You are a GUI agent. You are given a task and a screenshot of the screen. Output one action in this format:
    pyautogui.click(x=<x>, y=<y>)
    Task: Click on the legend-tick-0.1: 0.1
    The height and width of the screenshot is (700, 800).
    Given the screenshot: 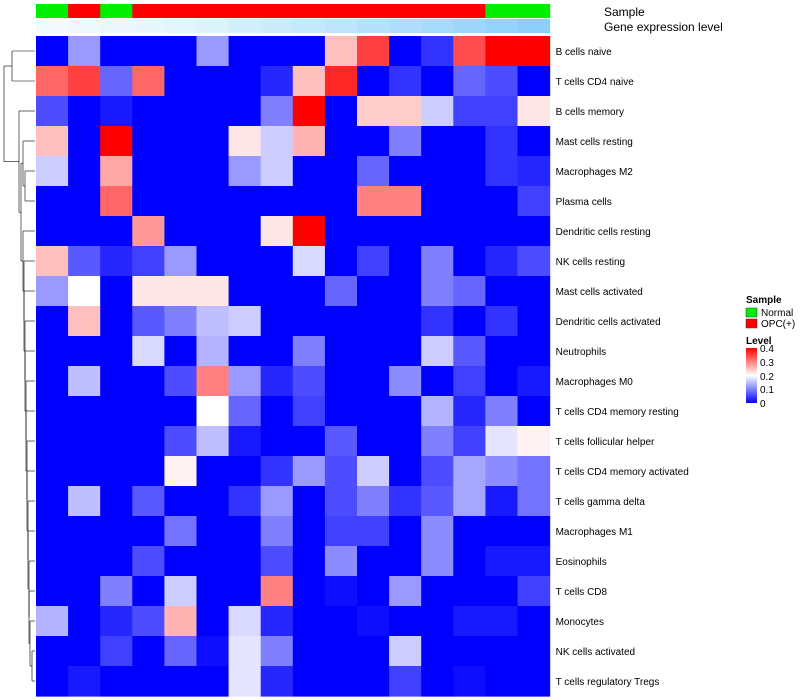 What is the action you would take?
    pyautogui.click(x=767, y=390)
    